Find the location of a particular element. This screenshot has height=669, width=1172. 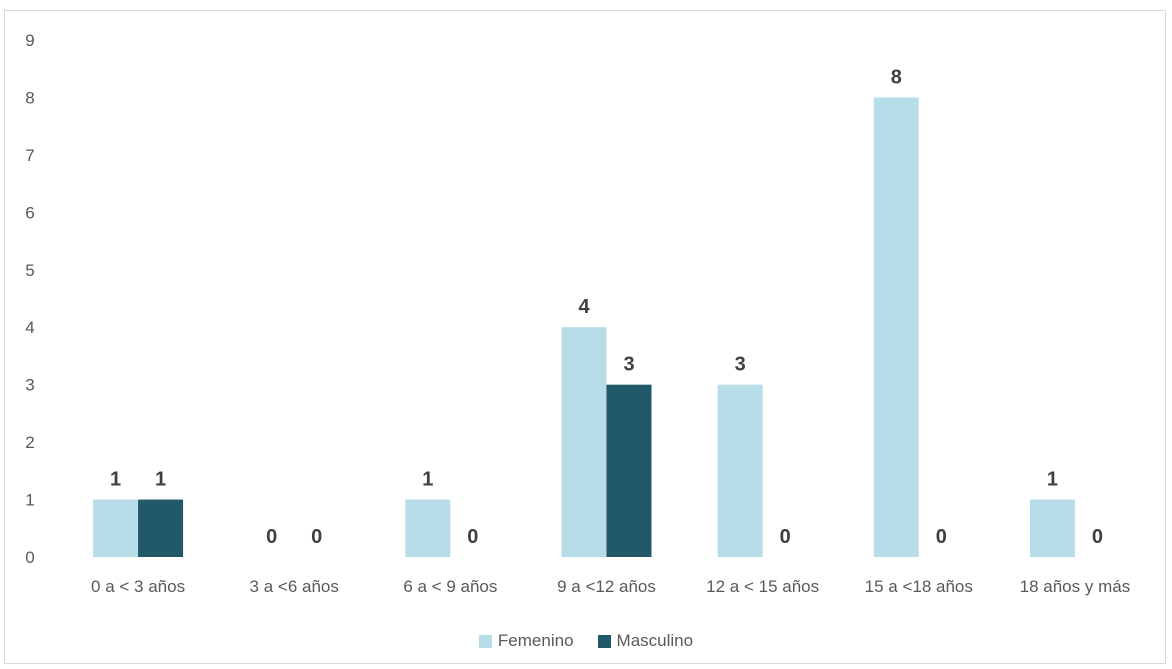

x-category-label: 6 a < 9 años is located at coordinates (450, 586).